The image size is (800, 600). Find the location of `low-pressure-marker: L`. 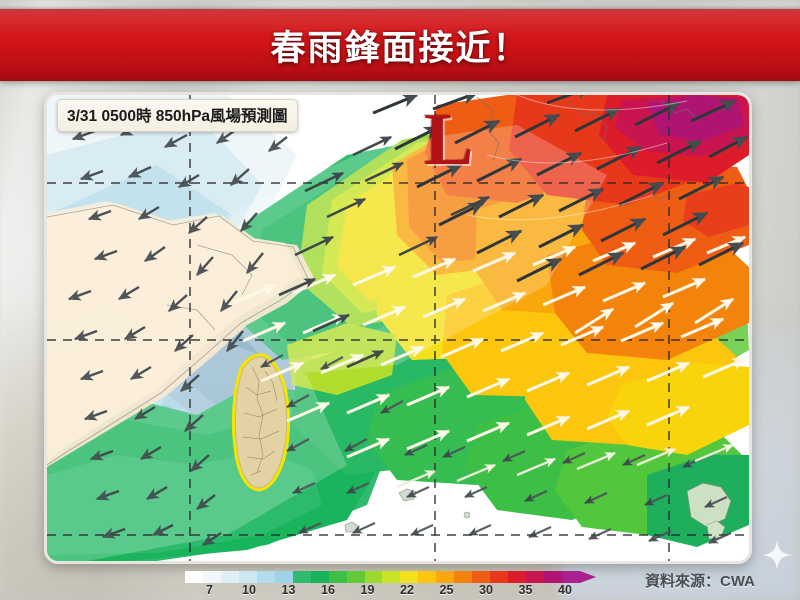

low-pressure-marker: L is located at coordinates (449, 140).